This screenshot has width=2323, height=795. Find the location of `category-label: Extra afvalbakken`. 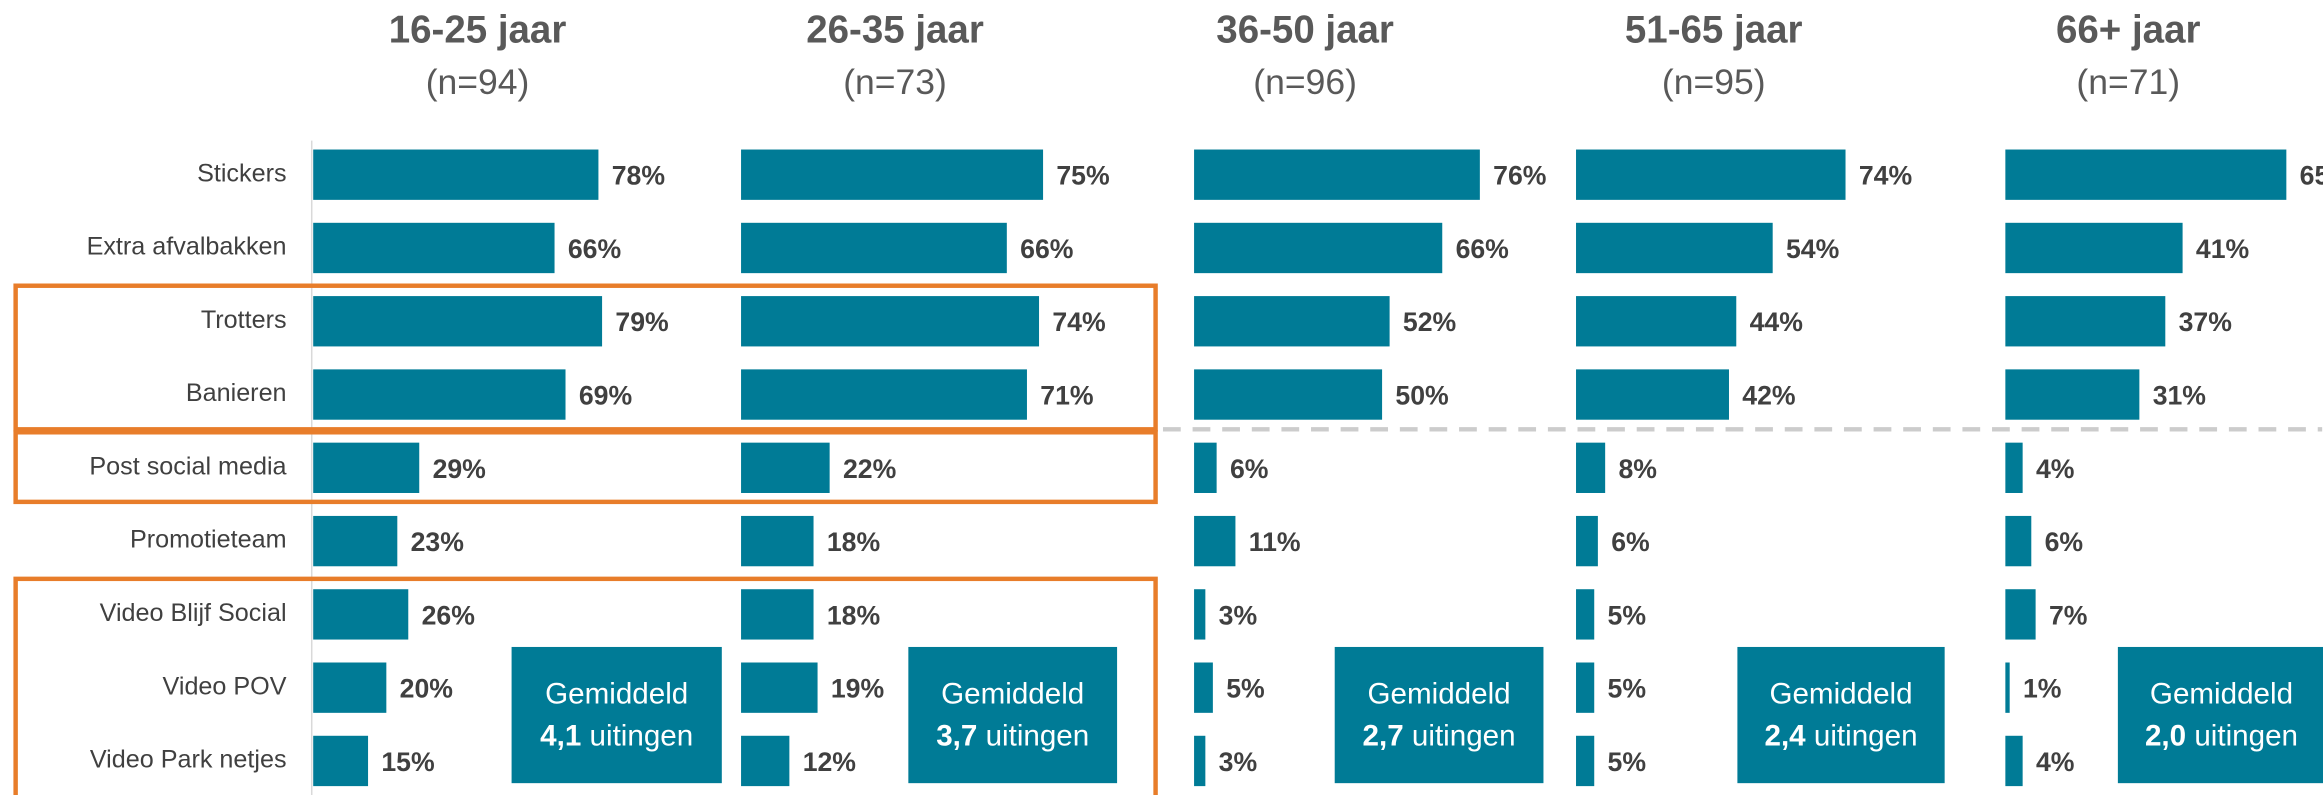

category-label: Extra afvalbakken is located at coordinates (187, 247).